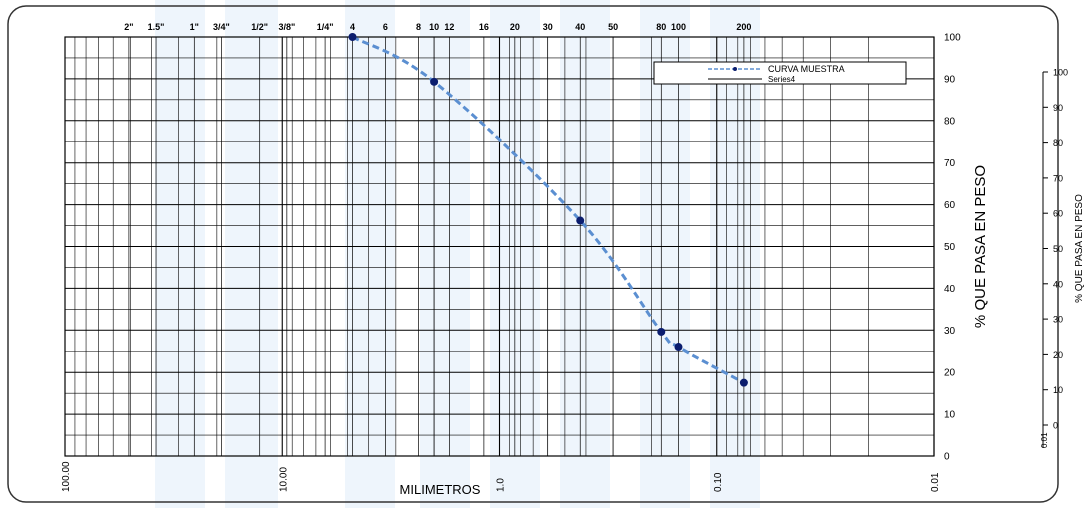 The image size is (1087, 508). I want to click on sieve-label: 50, so click(613, 27).